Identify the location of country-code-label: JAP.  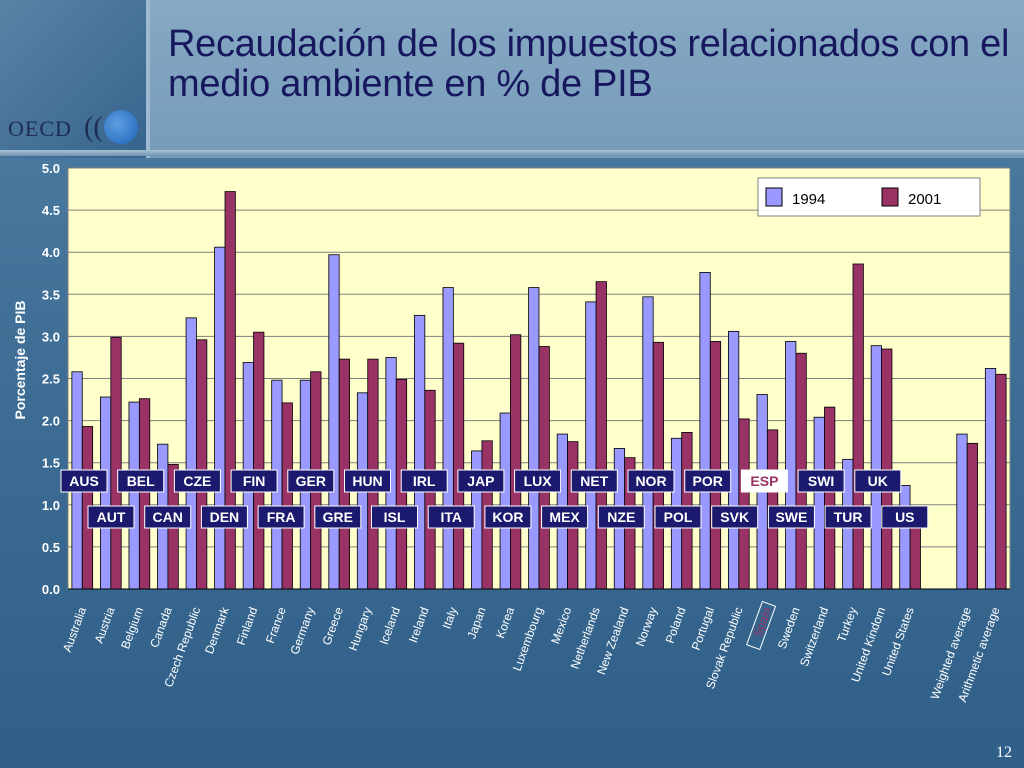
(480, 481).